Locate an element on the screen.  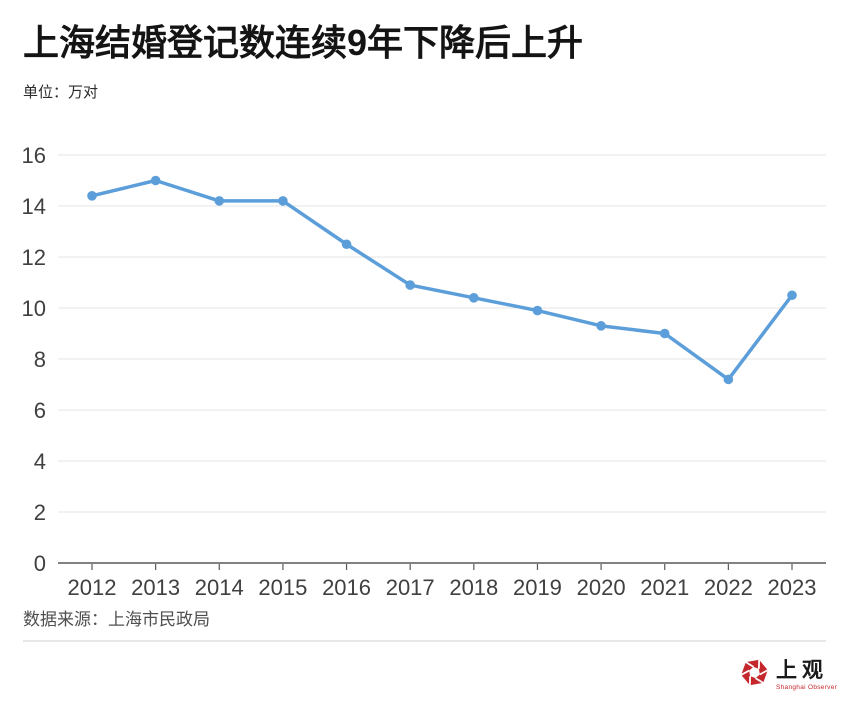
x-axis-label: 2019 is located at coordinates (537, 587).